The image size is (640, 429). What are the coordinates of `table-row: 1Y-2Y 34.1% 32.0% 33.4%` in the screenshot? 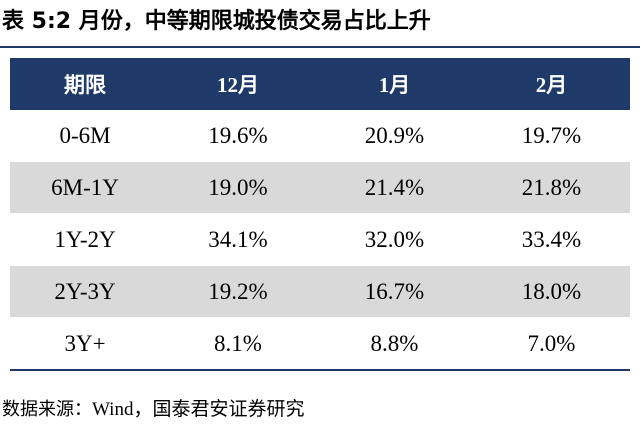 It's located at (320, 239).